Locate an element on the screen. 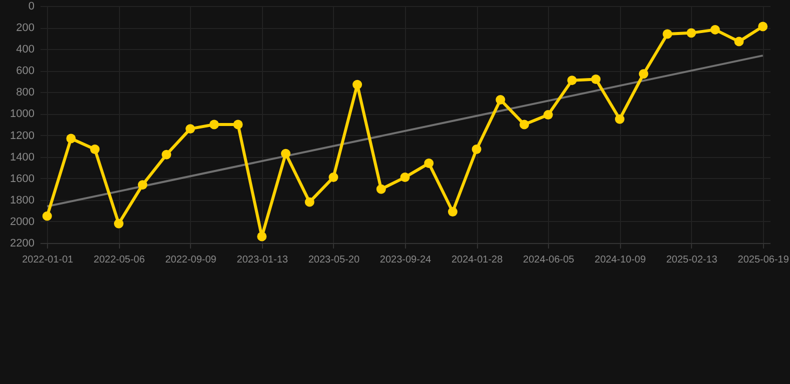 This screenshot has width=790, height=384. y-tick-label: 1200 is located at coordinates (22, 136).